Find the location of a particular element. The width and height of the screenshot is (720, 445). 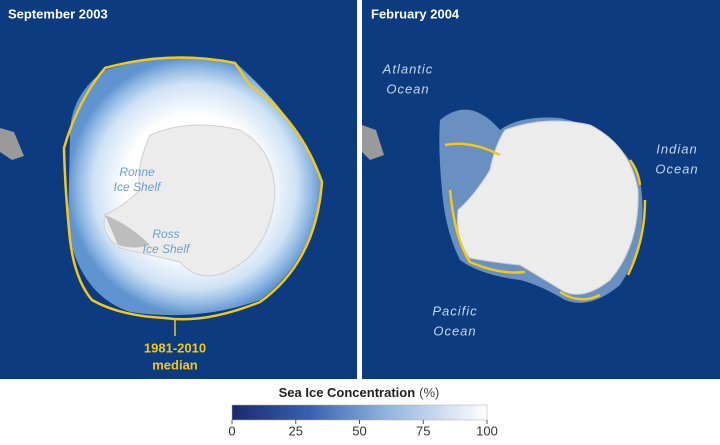

tick-label: 0 is located at coordinates (231, 430).